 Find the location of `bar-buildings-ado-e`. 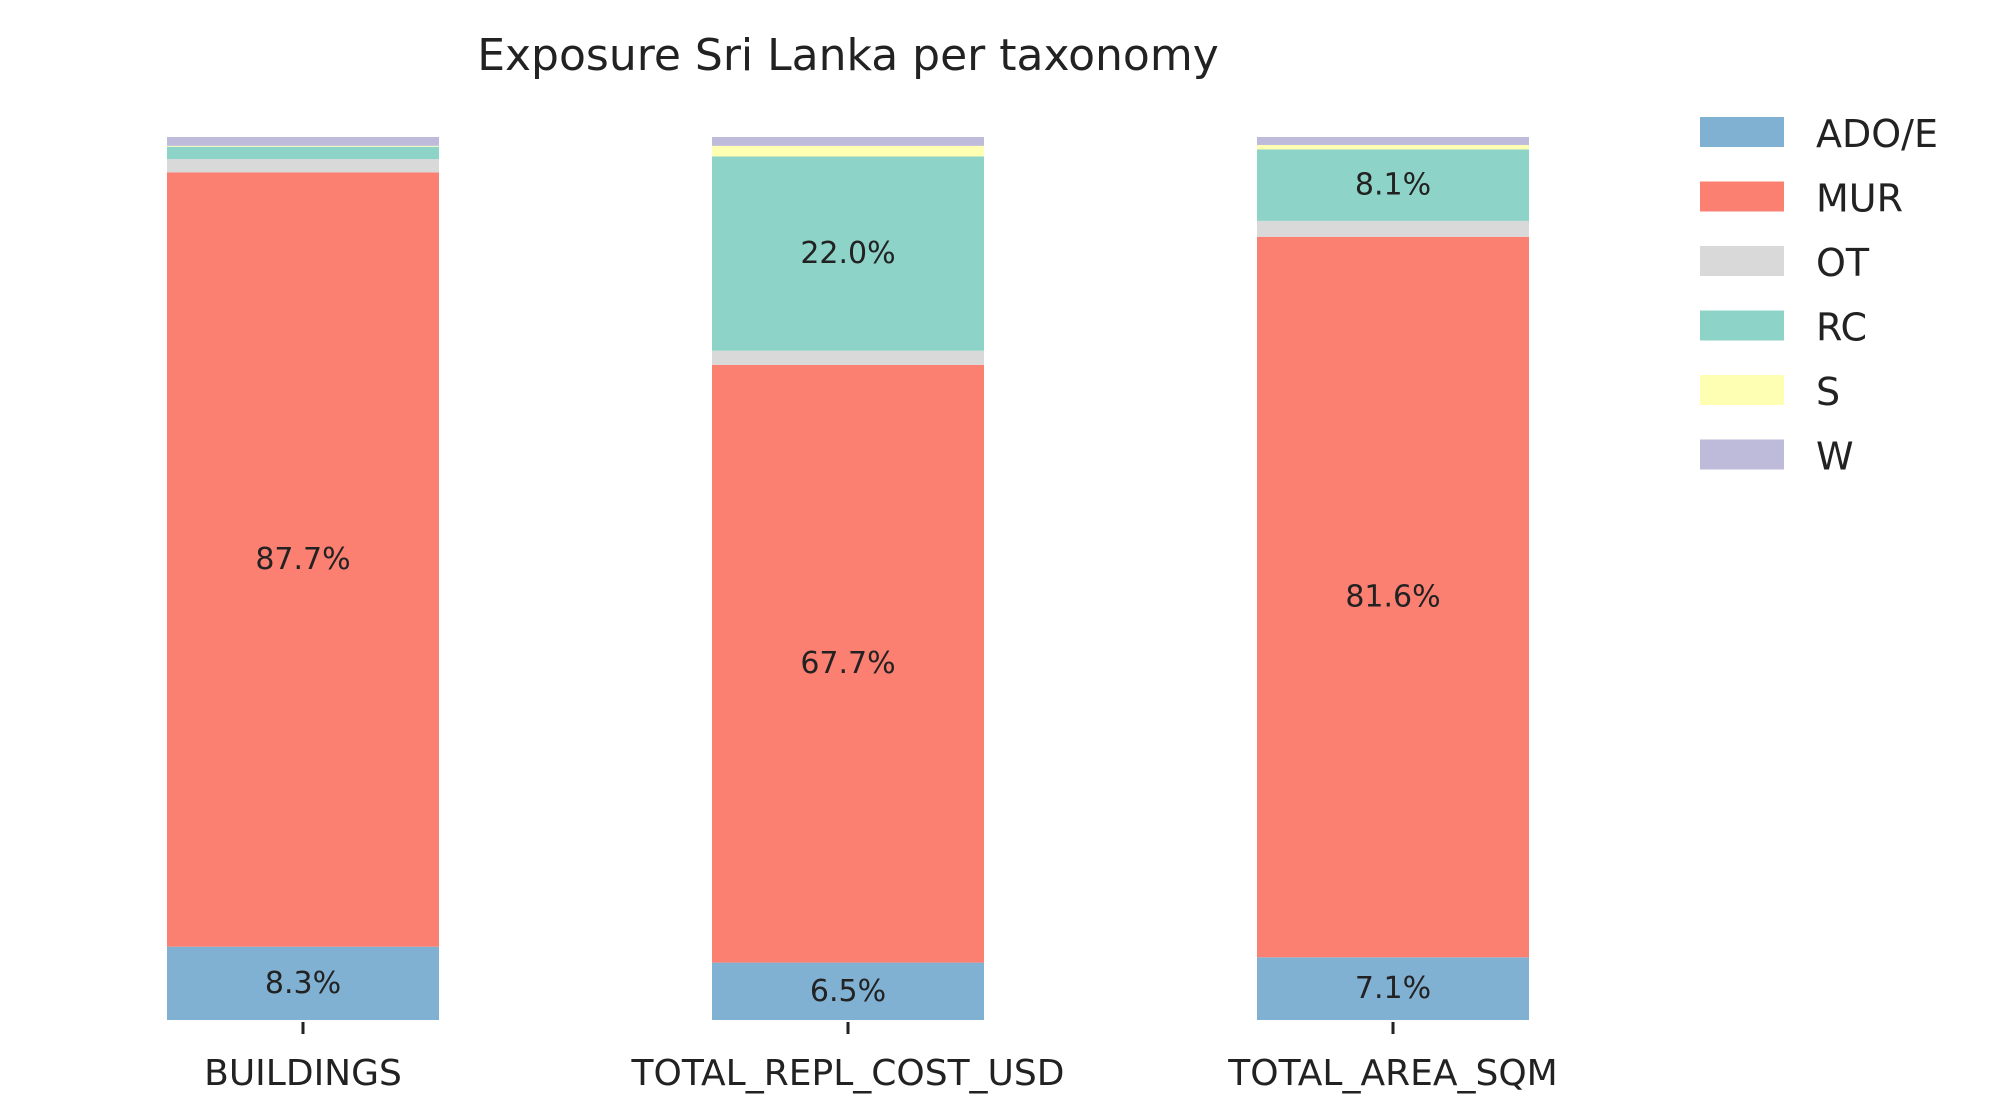

bar-buildings-ado-e is located at coordinates (303, 983).